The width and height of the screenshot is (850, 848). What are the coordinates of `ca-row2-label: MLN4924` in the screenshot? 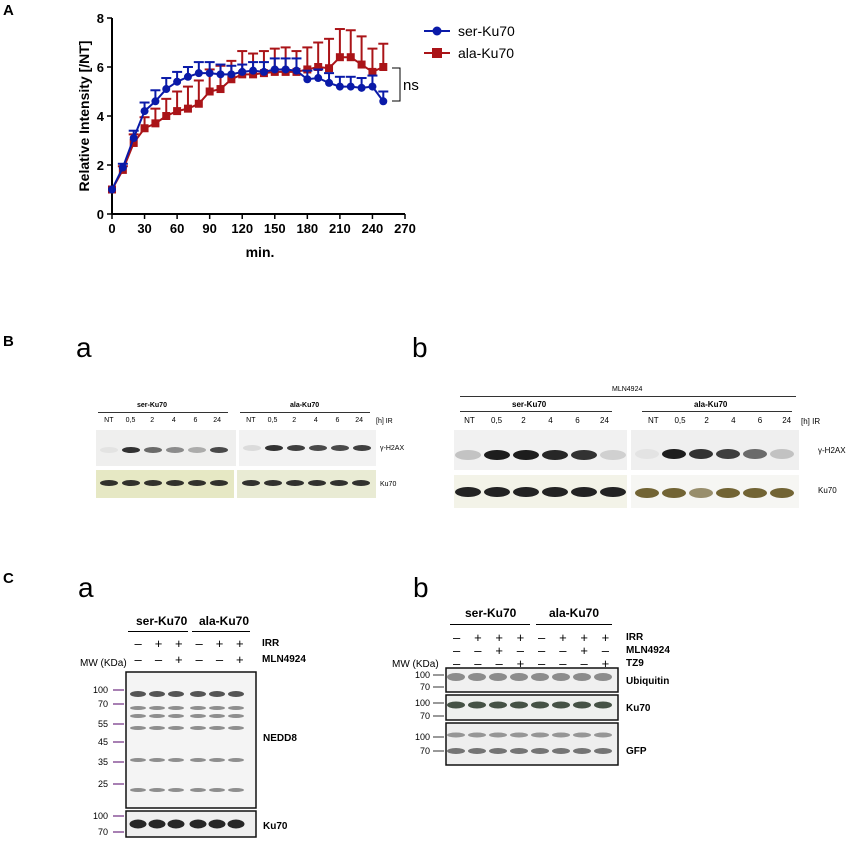 It's located at (284, 659).